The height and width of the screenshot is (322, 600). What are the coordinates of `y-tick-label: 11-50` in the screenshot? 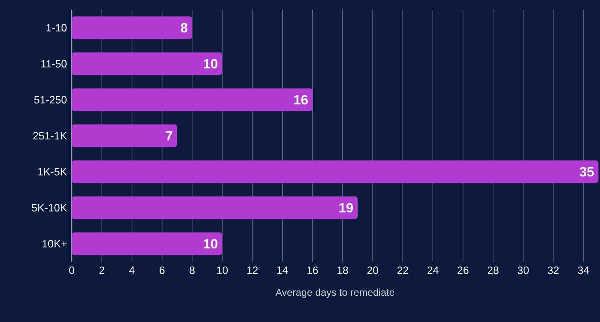 It's located at (54, 64).